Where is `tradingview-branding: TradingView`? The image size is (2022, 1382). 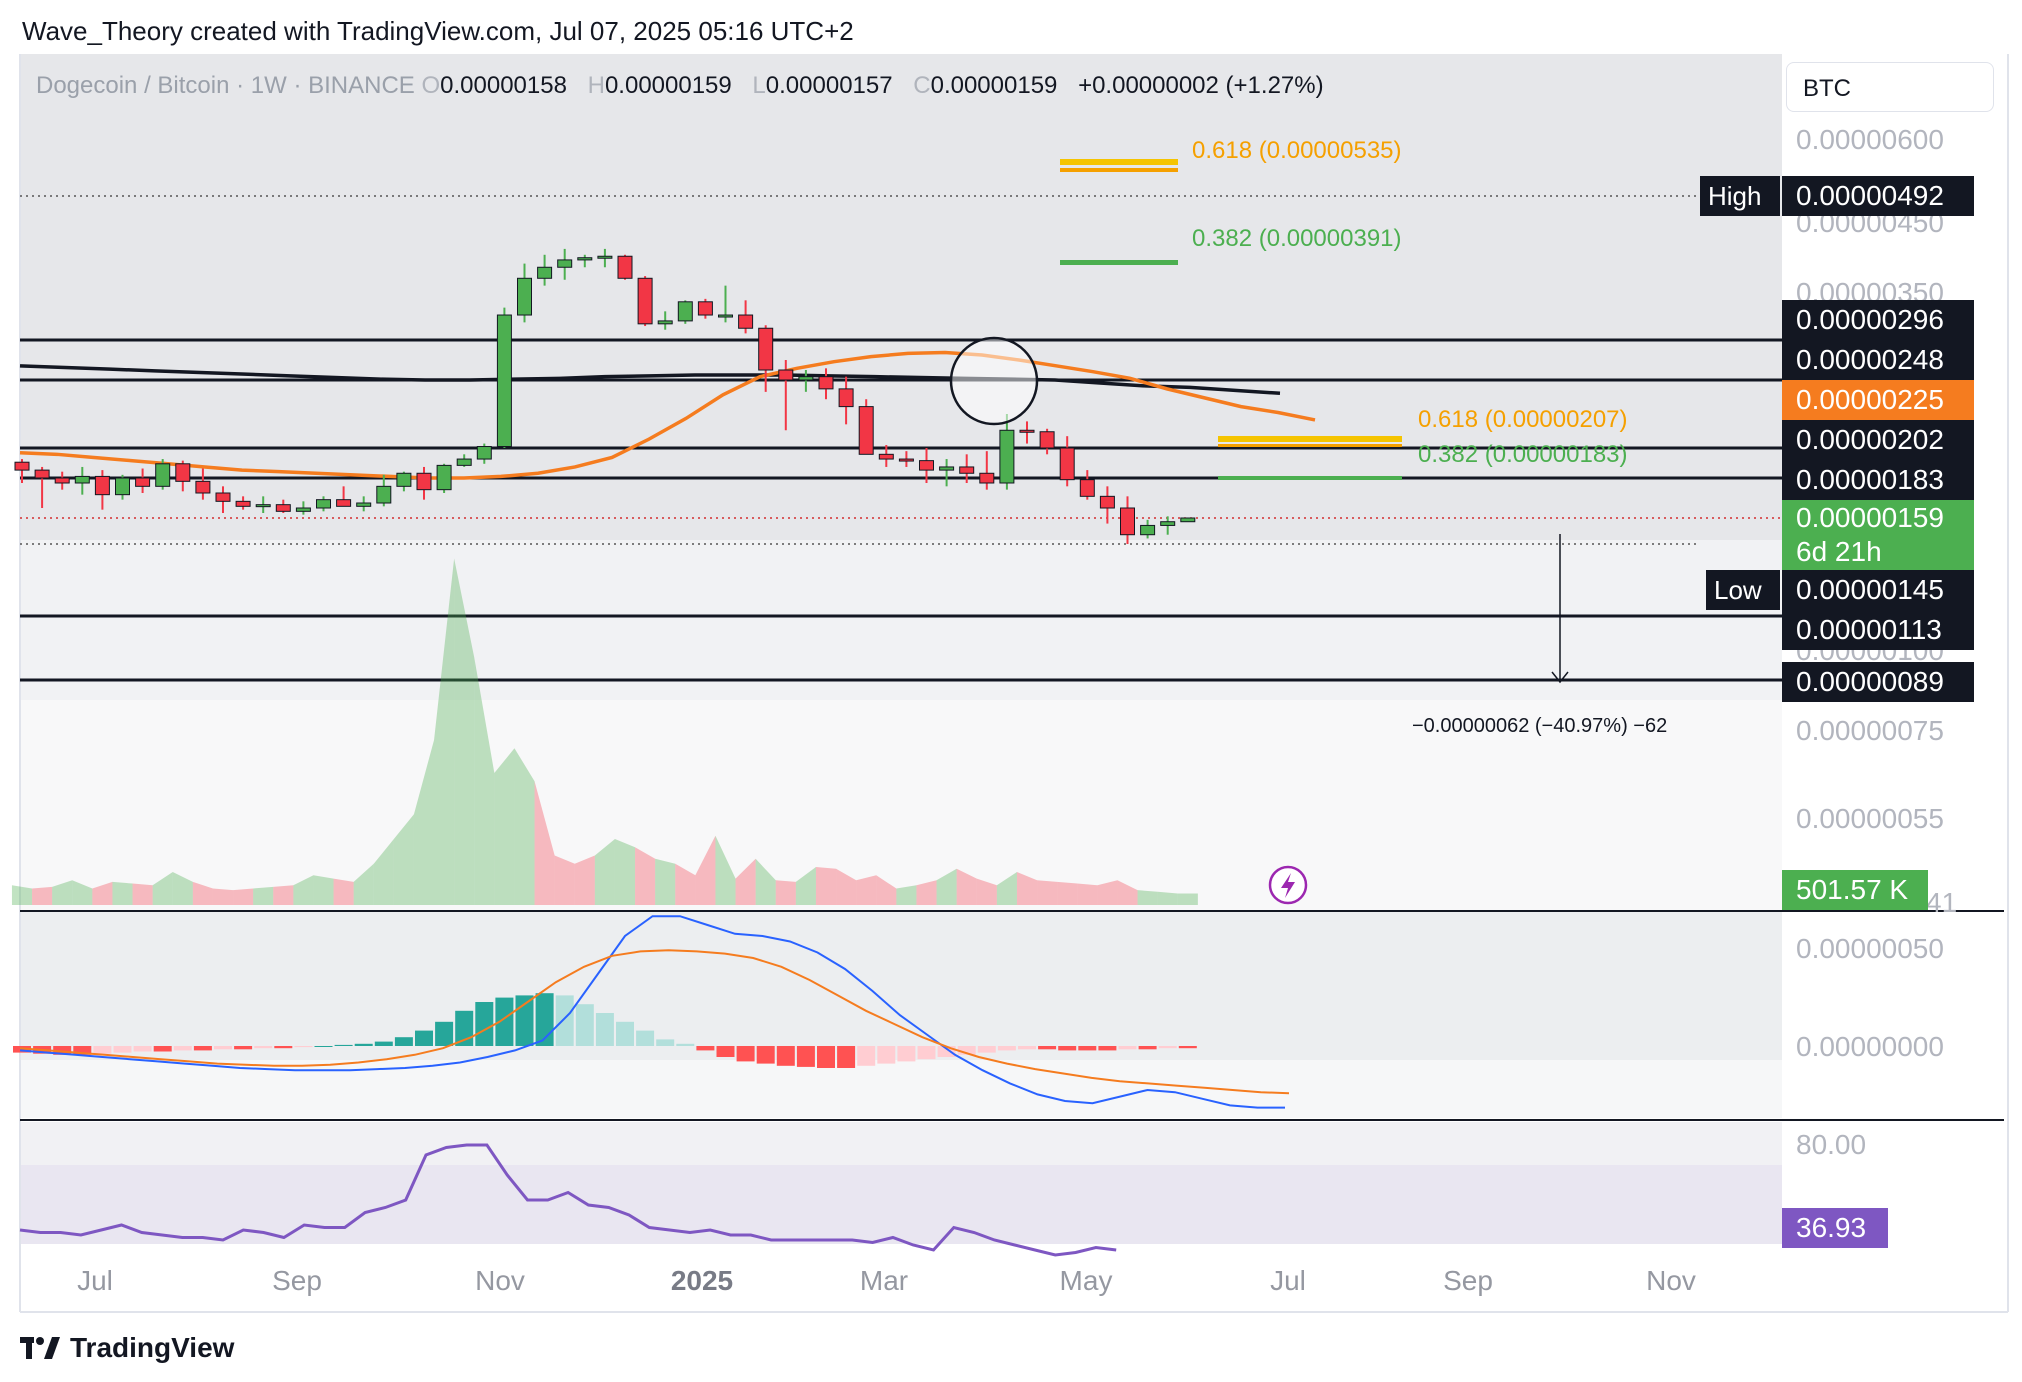 tradingview-branding: TradingView is located at coordinates (127, 1348).